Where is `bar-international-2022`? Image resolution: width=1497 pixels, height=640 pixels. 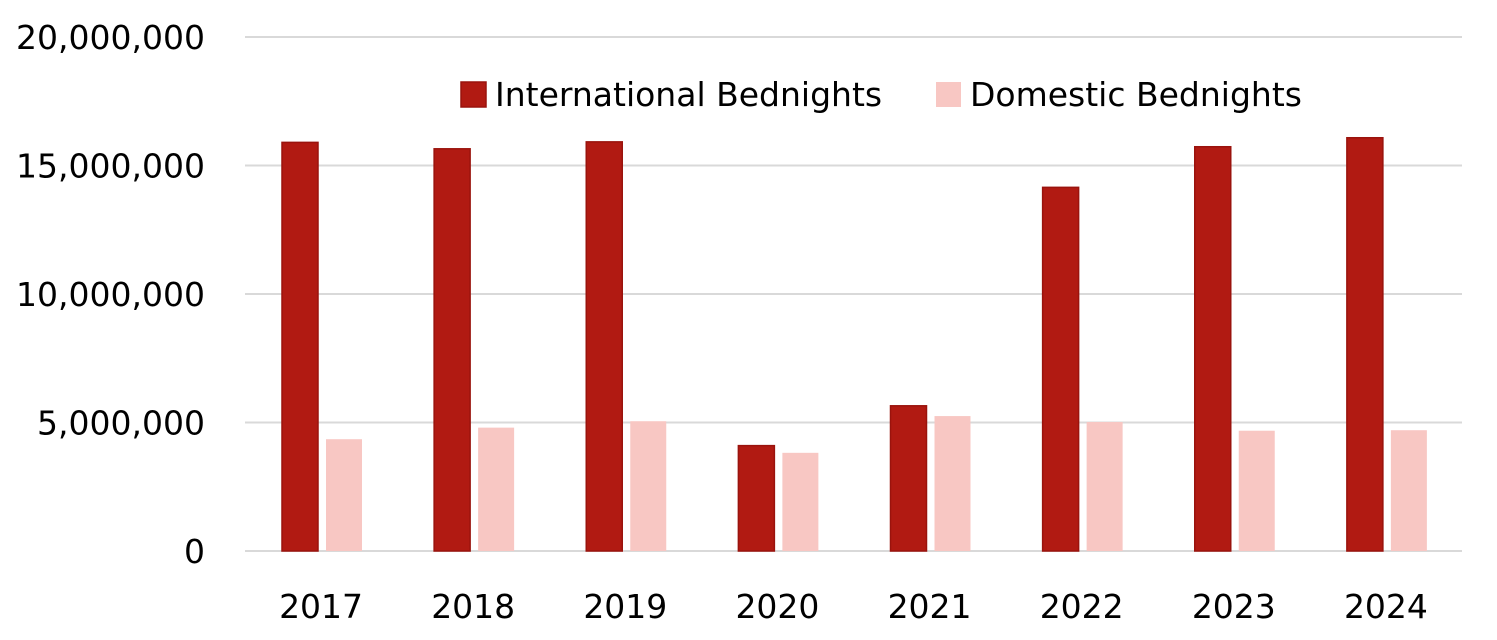
bar-international-2022 is located at coordinates (1060, 369).